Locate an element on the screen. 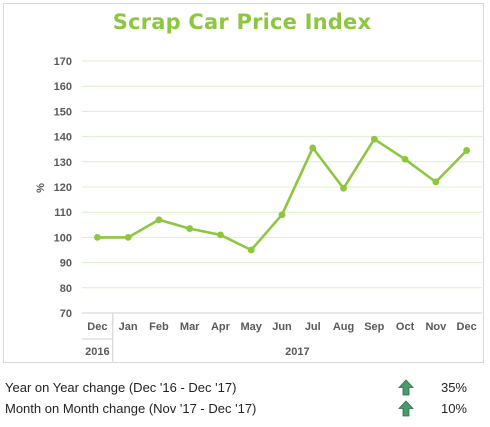  y-axis-label: % is located at coordinates (41, 188).